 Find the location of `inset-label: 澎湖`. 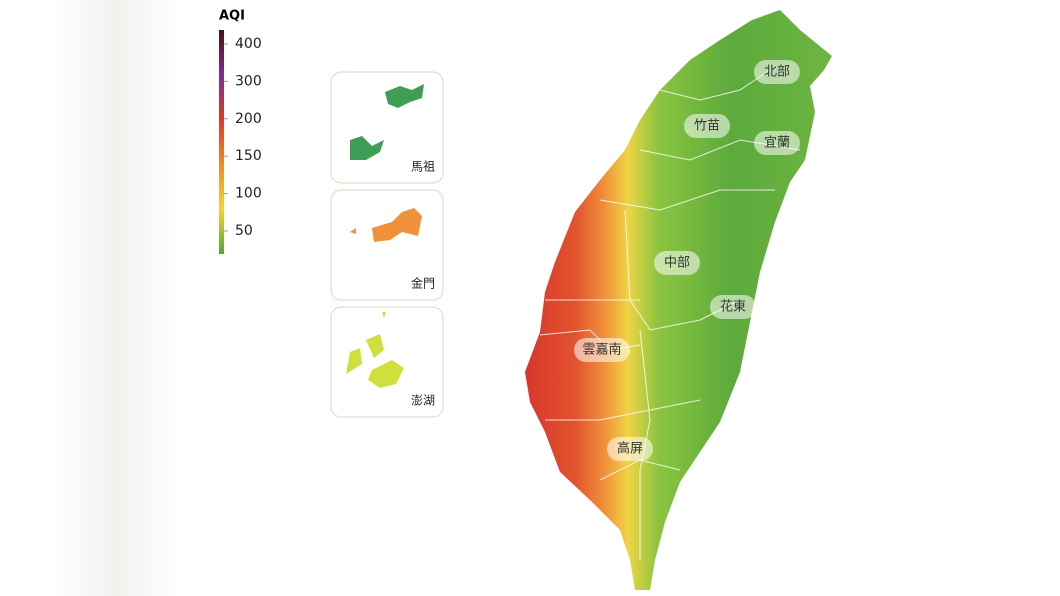

inset-label: 澎湖 is located at coordinates (423, 400).